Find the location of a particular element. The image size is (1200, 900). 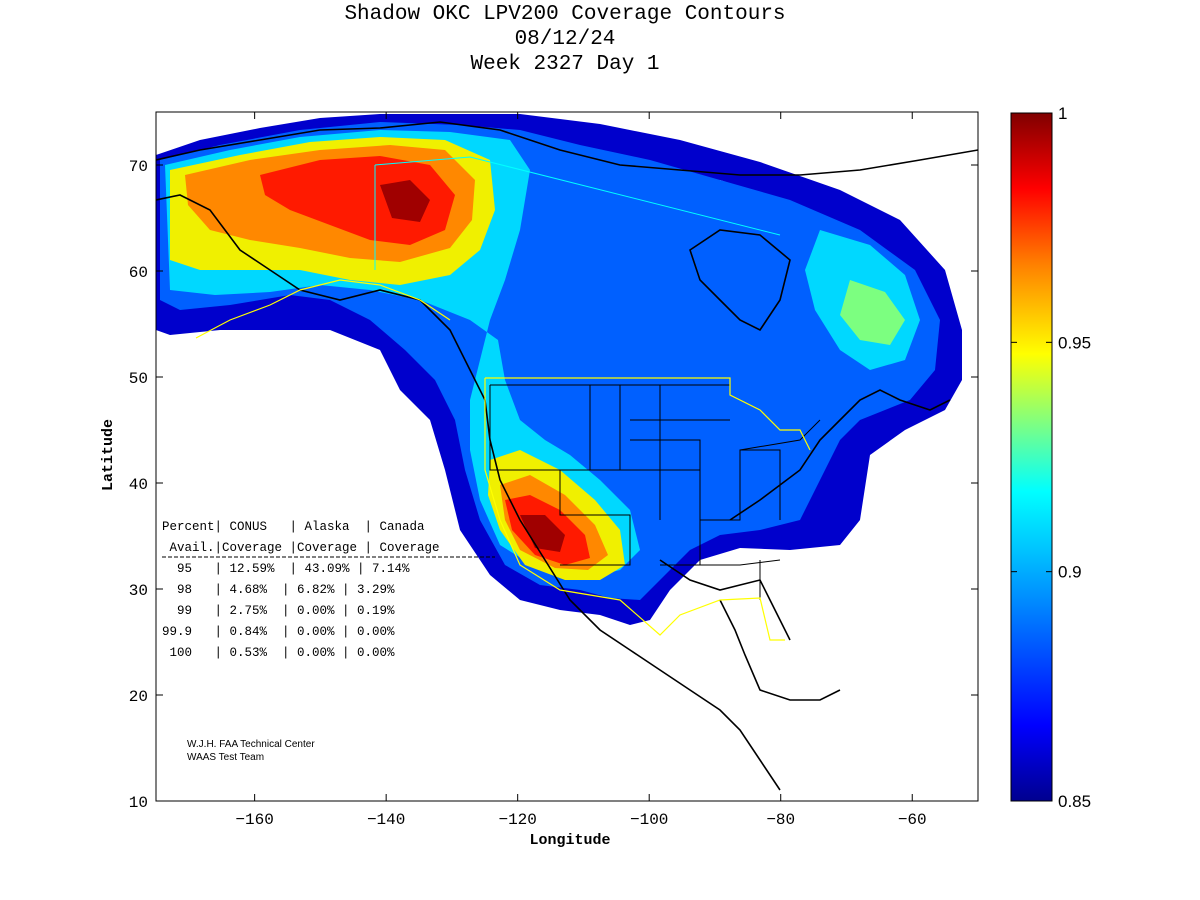

x-tick-label: −60 is located at coordinates (912, 820).